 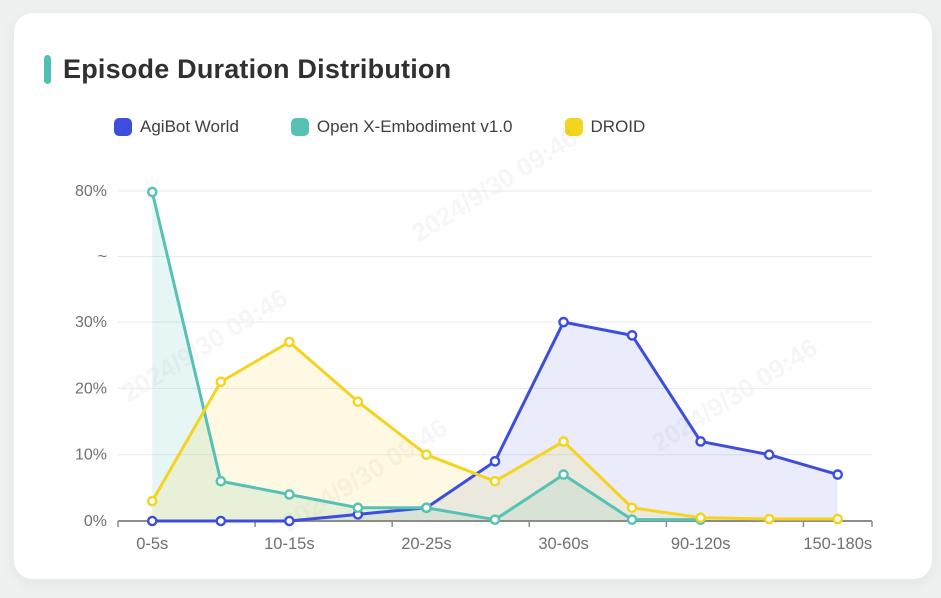 I want to click on data-point-droid-15-20s, so click(x=358, y=401).